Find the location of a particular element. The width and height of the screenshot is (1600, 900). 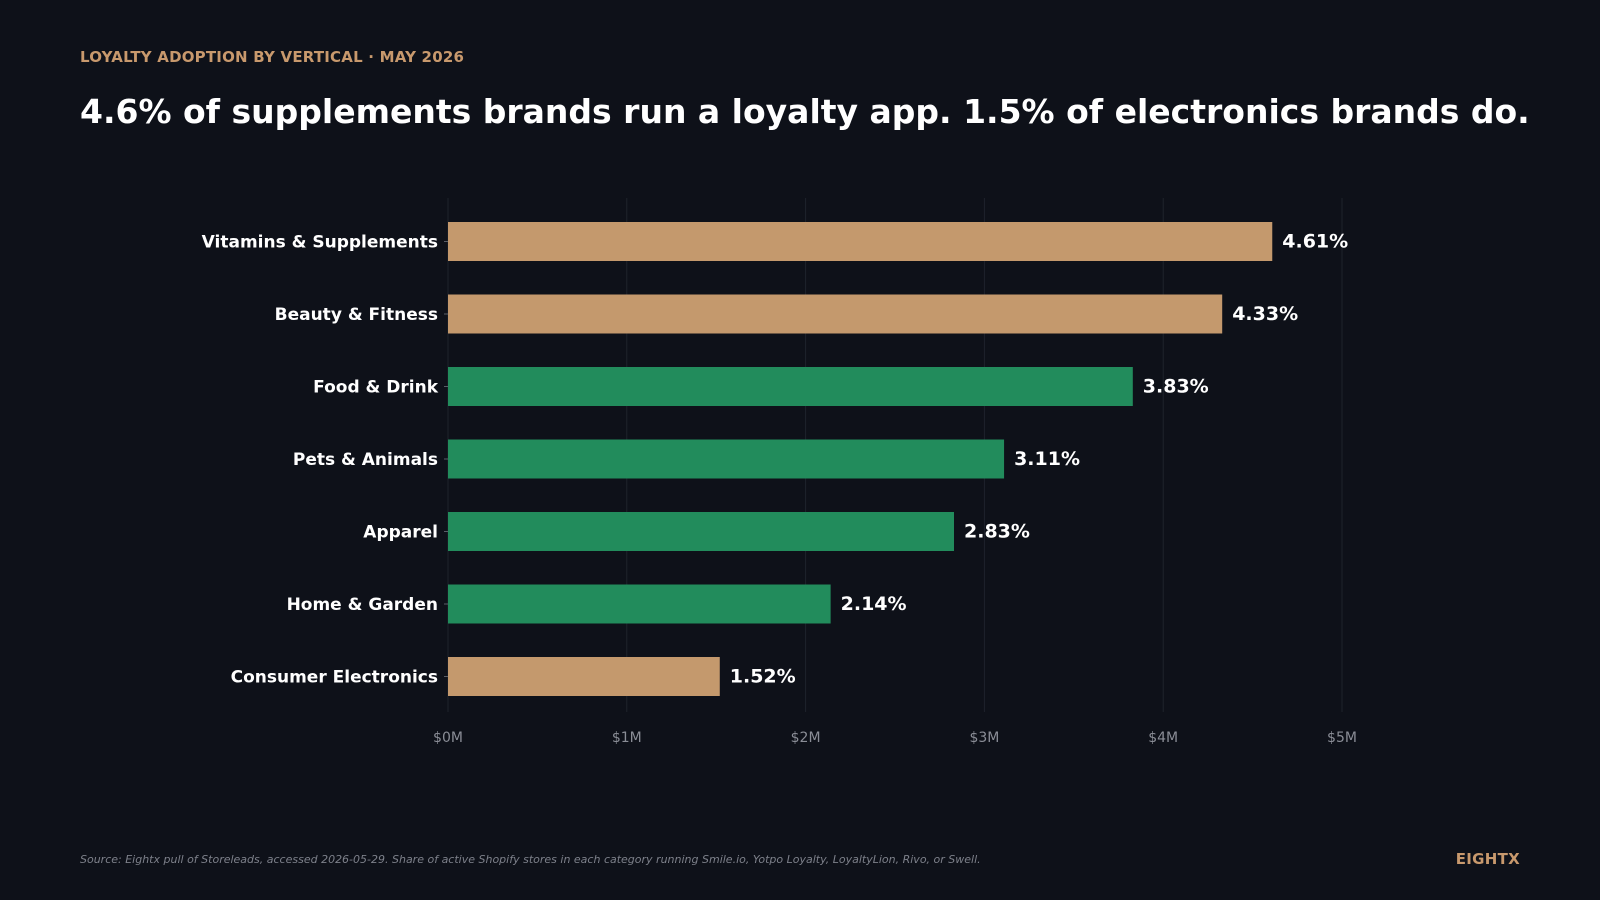

category-label: Beauty & Fitness is located at coordinates (356, 315).